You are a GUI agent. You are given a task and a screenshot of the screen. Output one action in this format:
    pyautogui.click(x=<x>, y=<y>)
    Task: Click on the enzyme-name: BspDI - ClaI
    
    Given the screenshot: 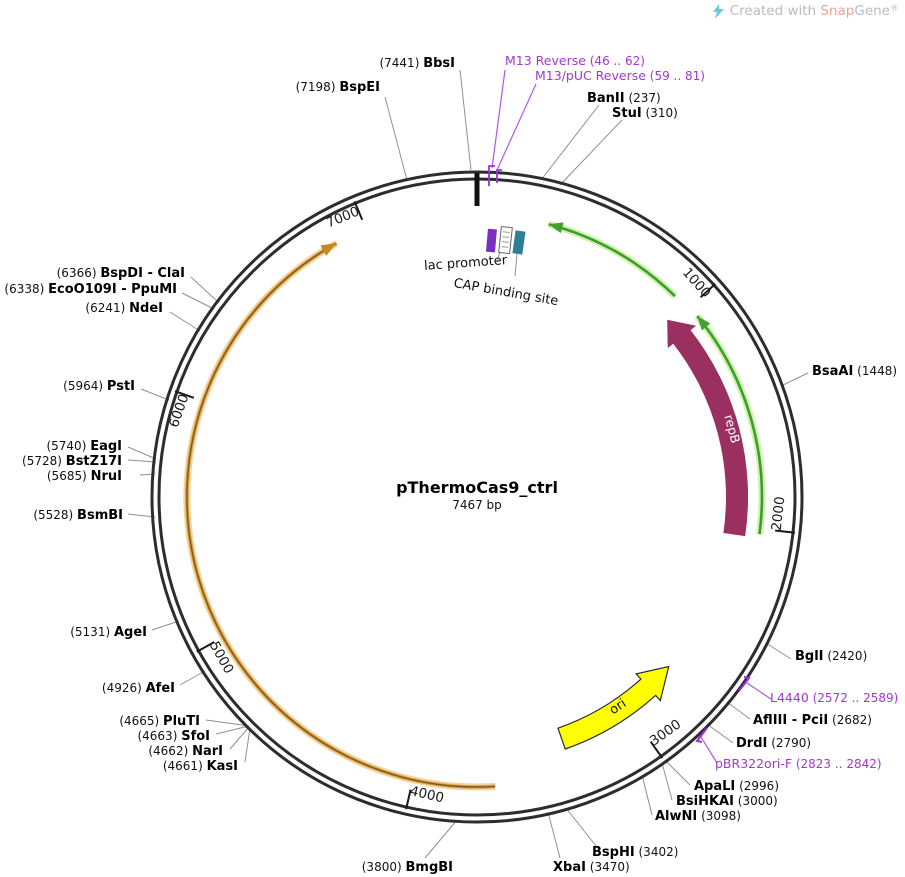 What is the action you would take?
    pyautogui.click(x=142, y=273)
    